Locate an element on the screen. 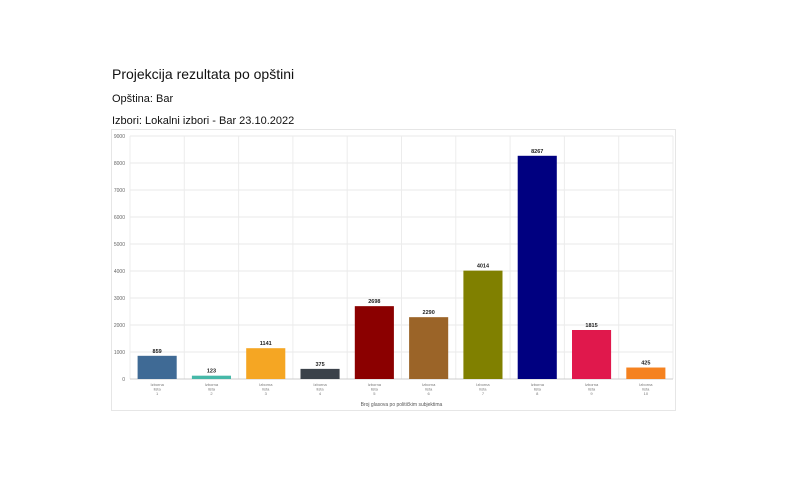  x-tick-label: 9 is located at coordinates (591, 393).